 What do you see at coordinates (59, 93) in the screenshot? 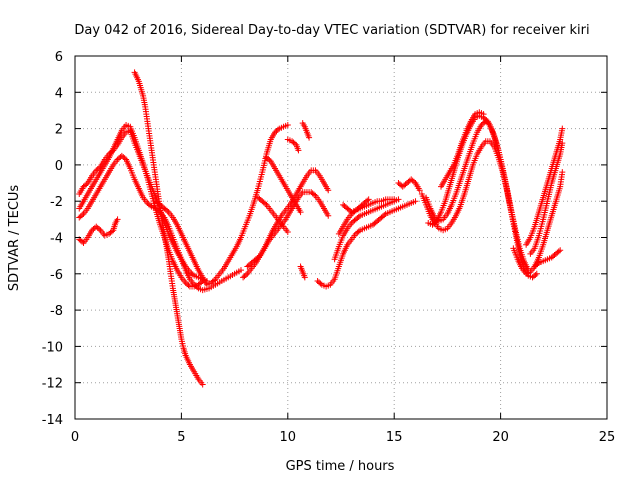
I see `y-tick-label: 4` at bounding box center [59, 93].